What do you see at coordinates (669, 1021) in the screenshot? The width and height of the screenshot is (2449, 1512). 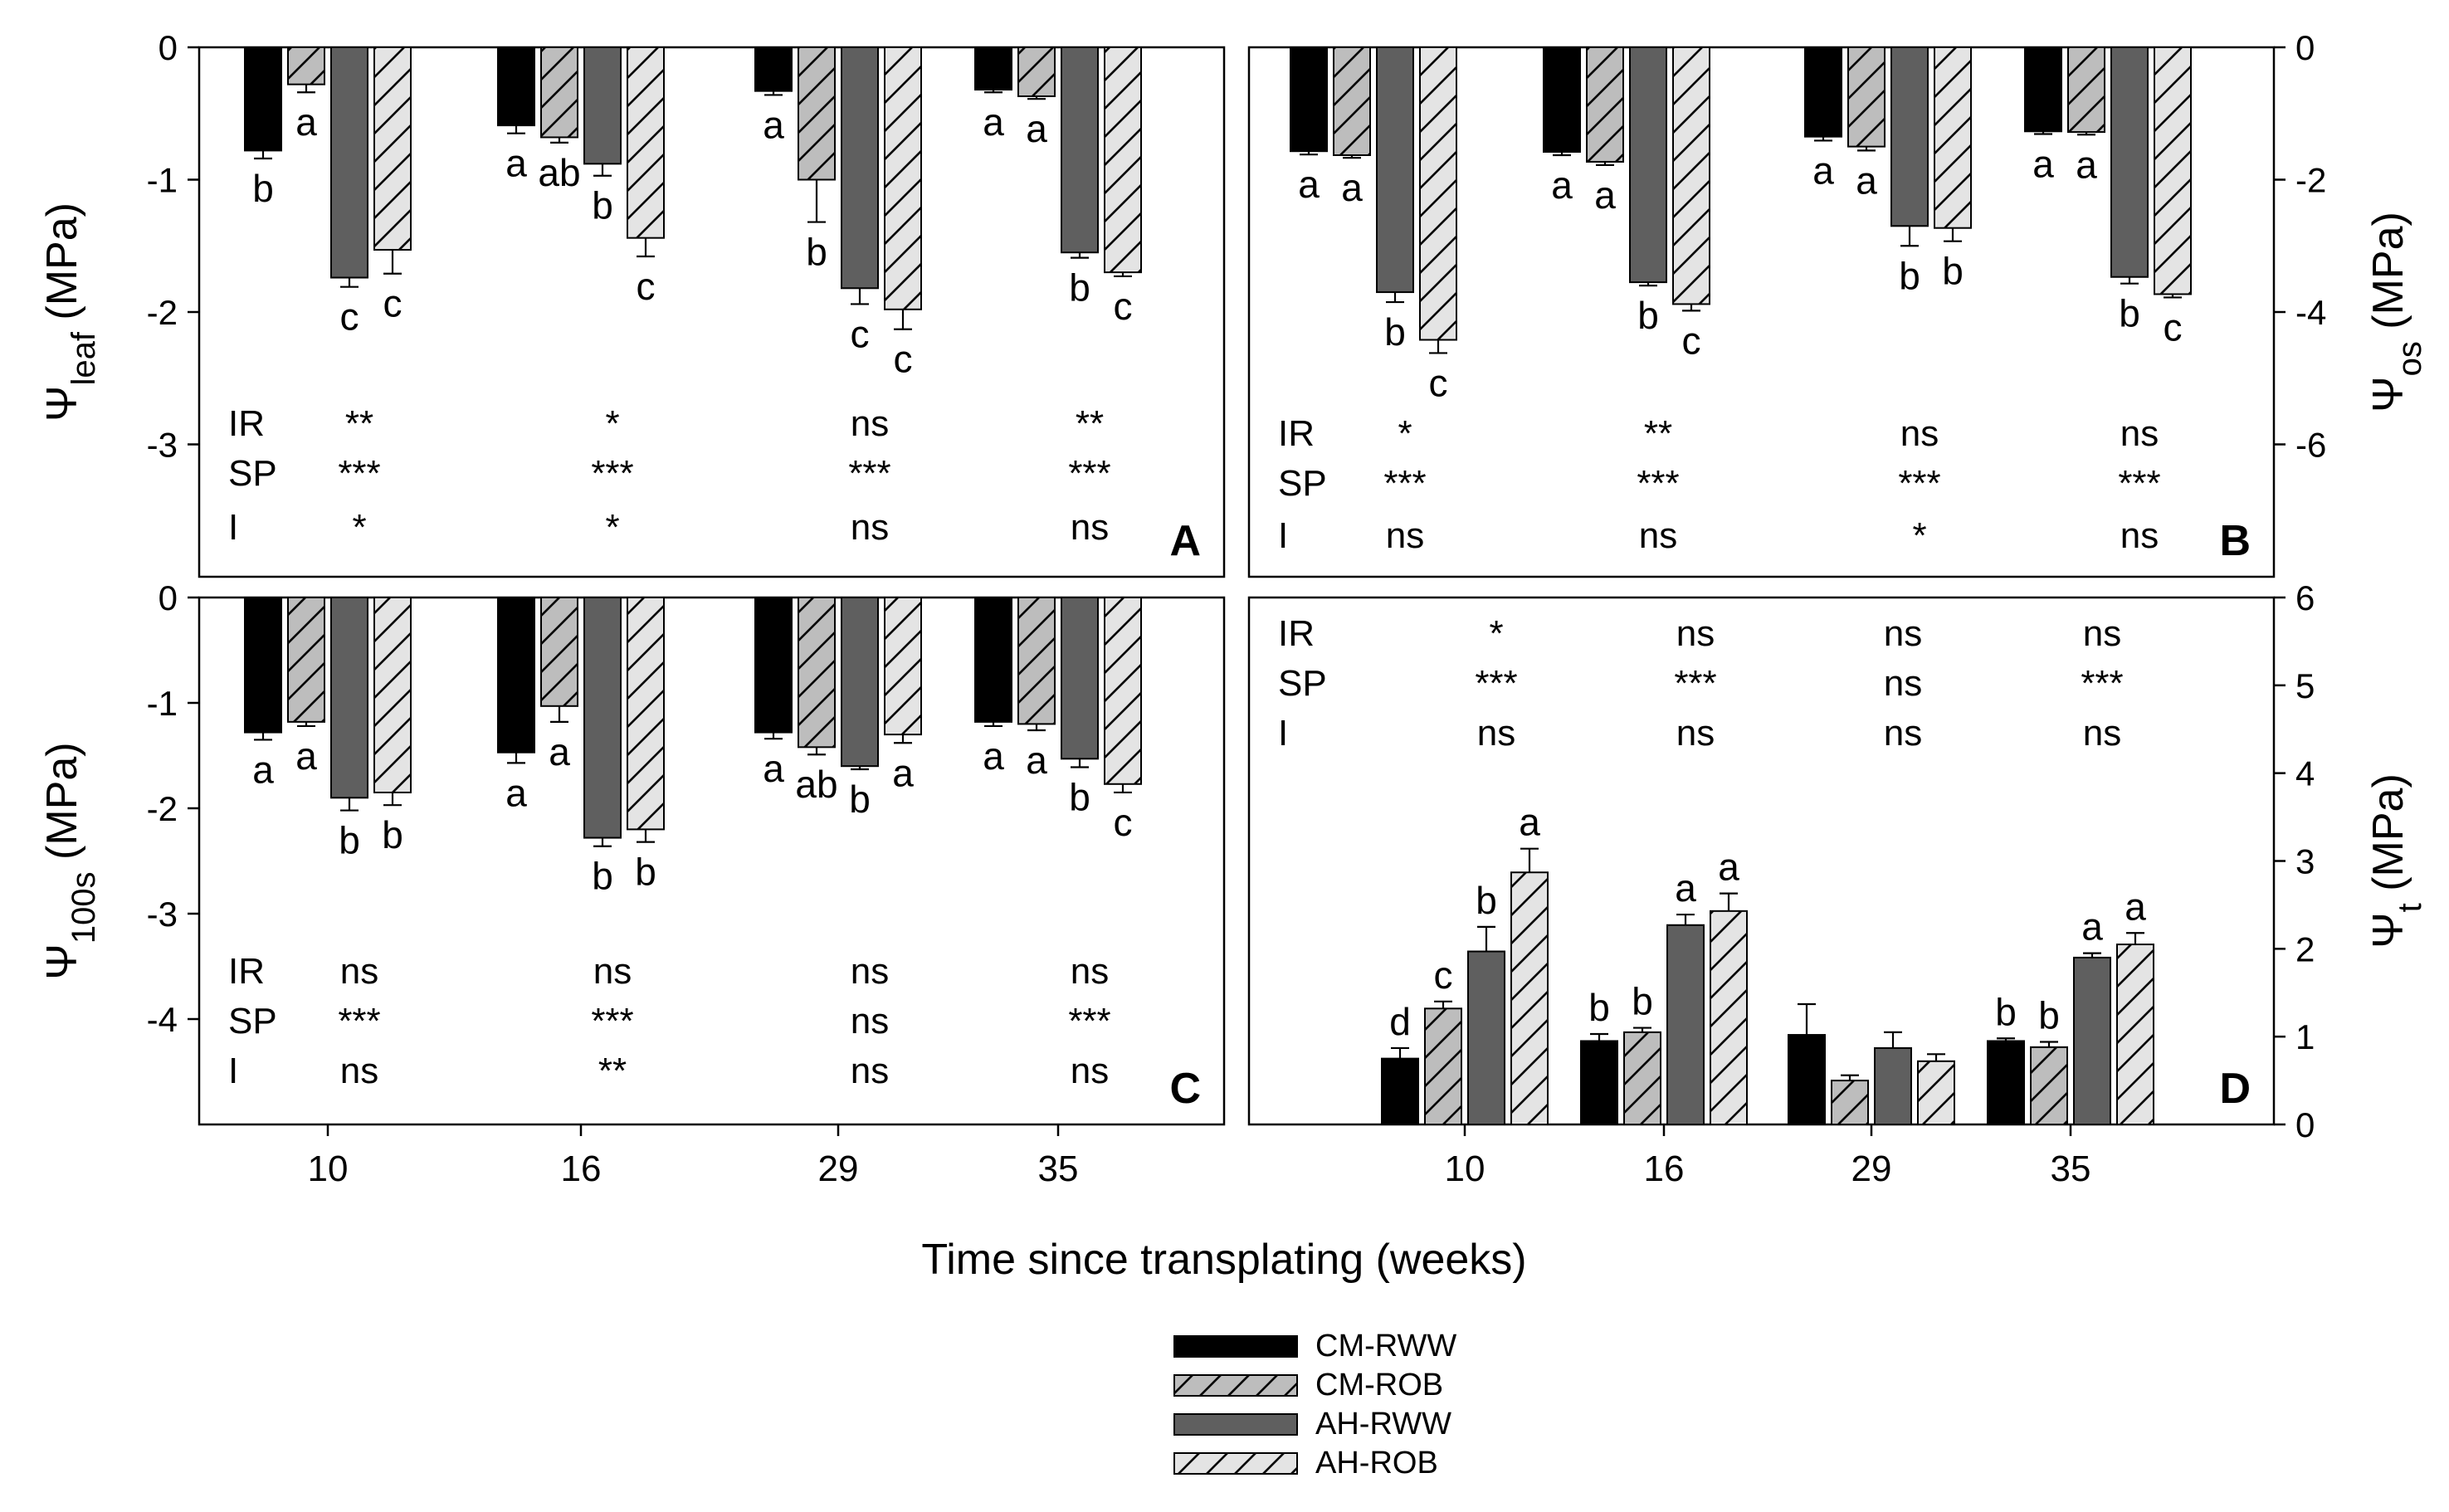 I see `stats-table: IR ns ns ns ns SP *** *** ns *** I ns ** ns ns` at bounding box center [669, 1021].